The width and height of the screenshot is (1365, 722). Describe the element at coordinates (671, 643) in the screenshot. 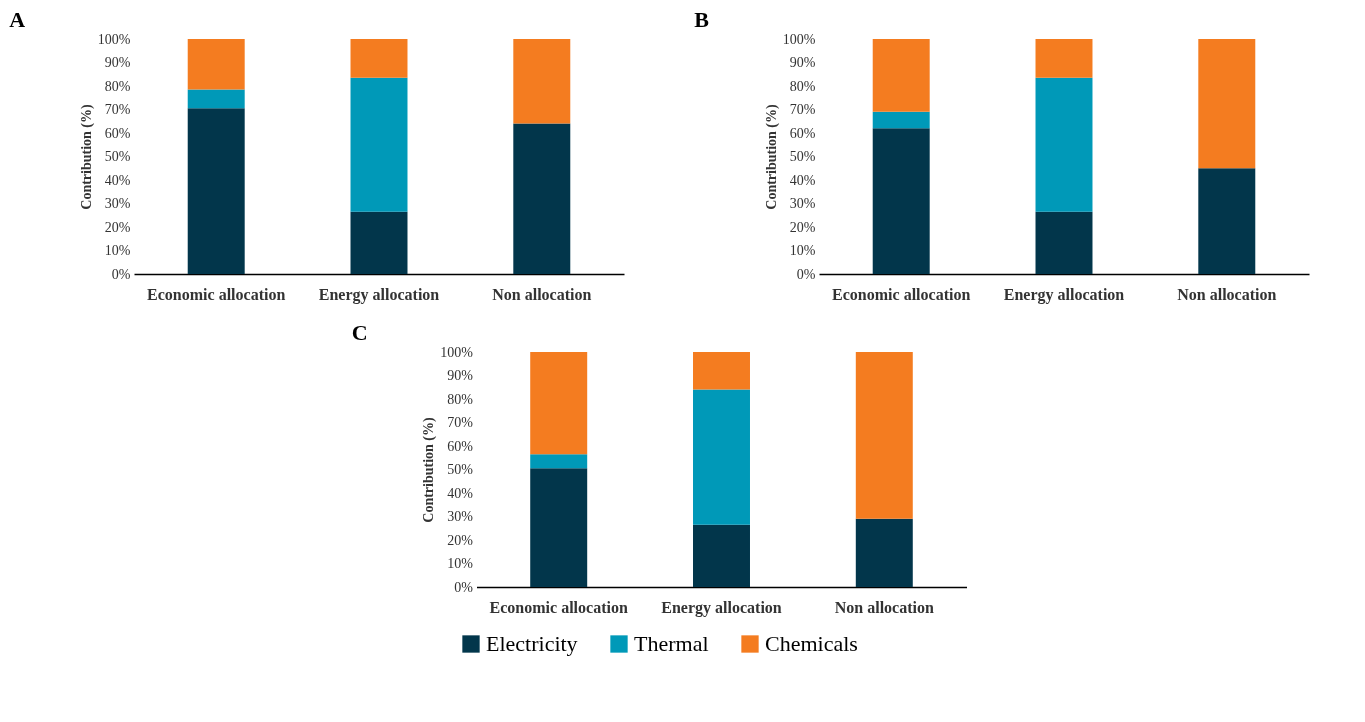

I see `legend-label: Thermal` at that location.